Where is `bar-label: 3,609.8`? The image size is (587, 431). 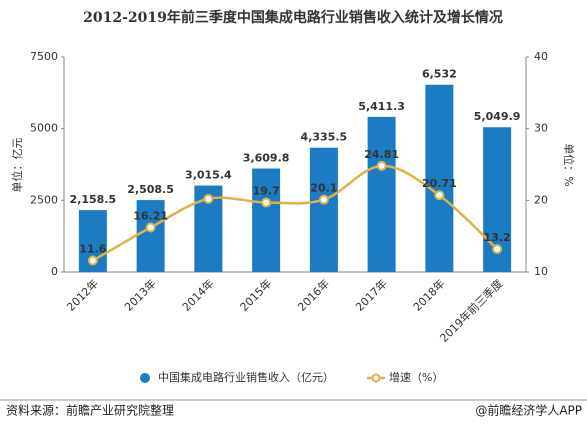
bar-label: 3,609.8 is located at coordinates (266, 158).